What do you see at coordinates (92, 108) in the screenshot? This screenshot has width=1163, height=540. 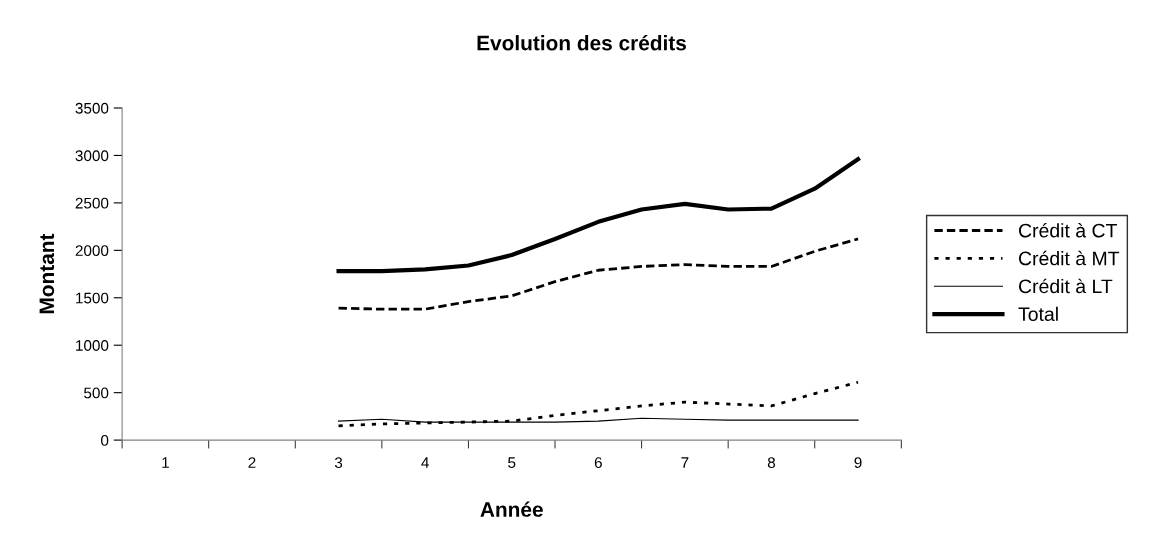 I see `y-tick-label: 3500` at bounding box center [92, 108].